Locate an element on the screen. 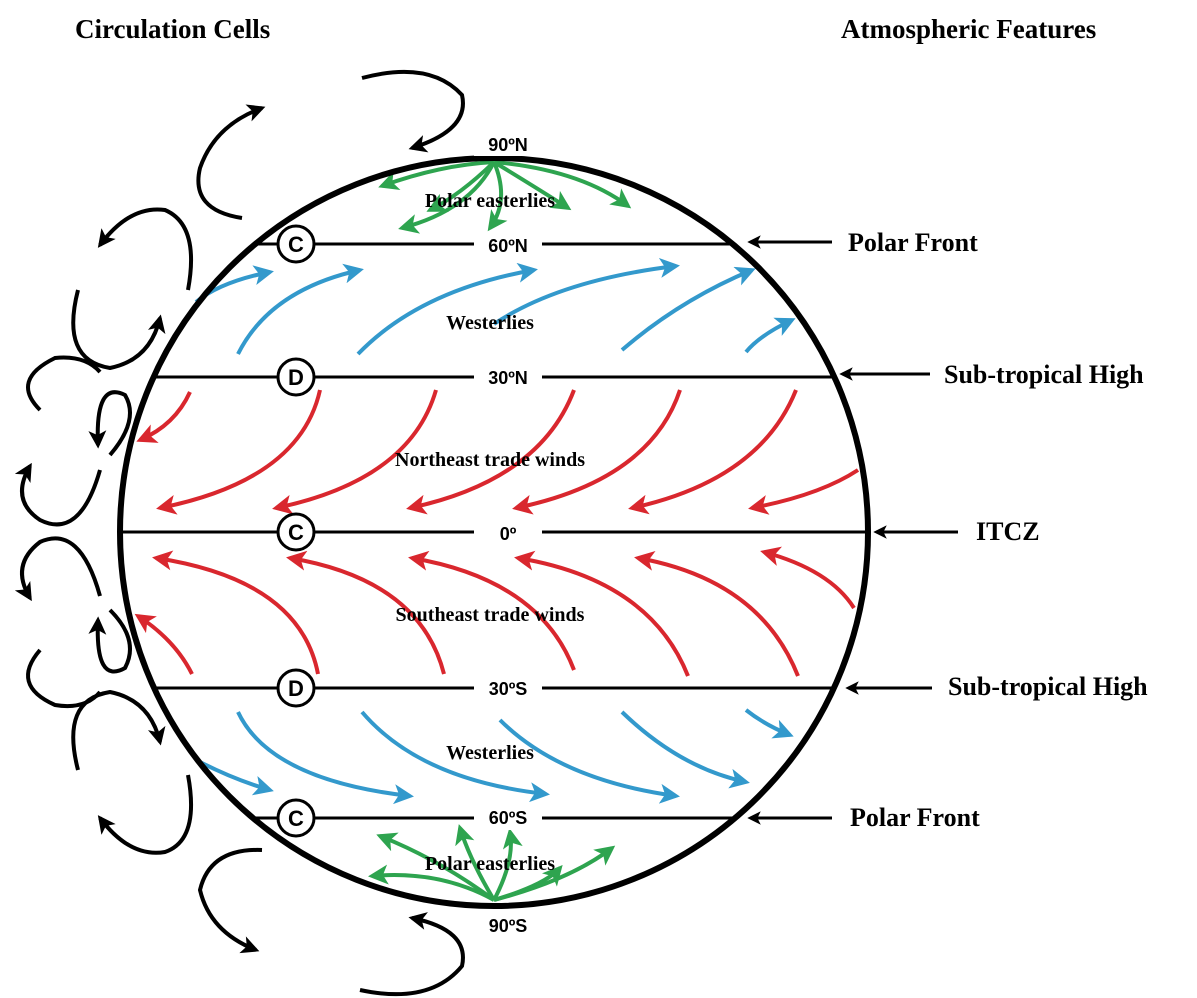 The height and width of the screenshot is (998, 1197). atmospheric-features-heading: Atmospheric Features is located at coordinates (968, 29).